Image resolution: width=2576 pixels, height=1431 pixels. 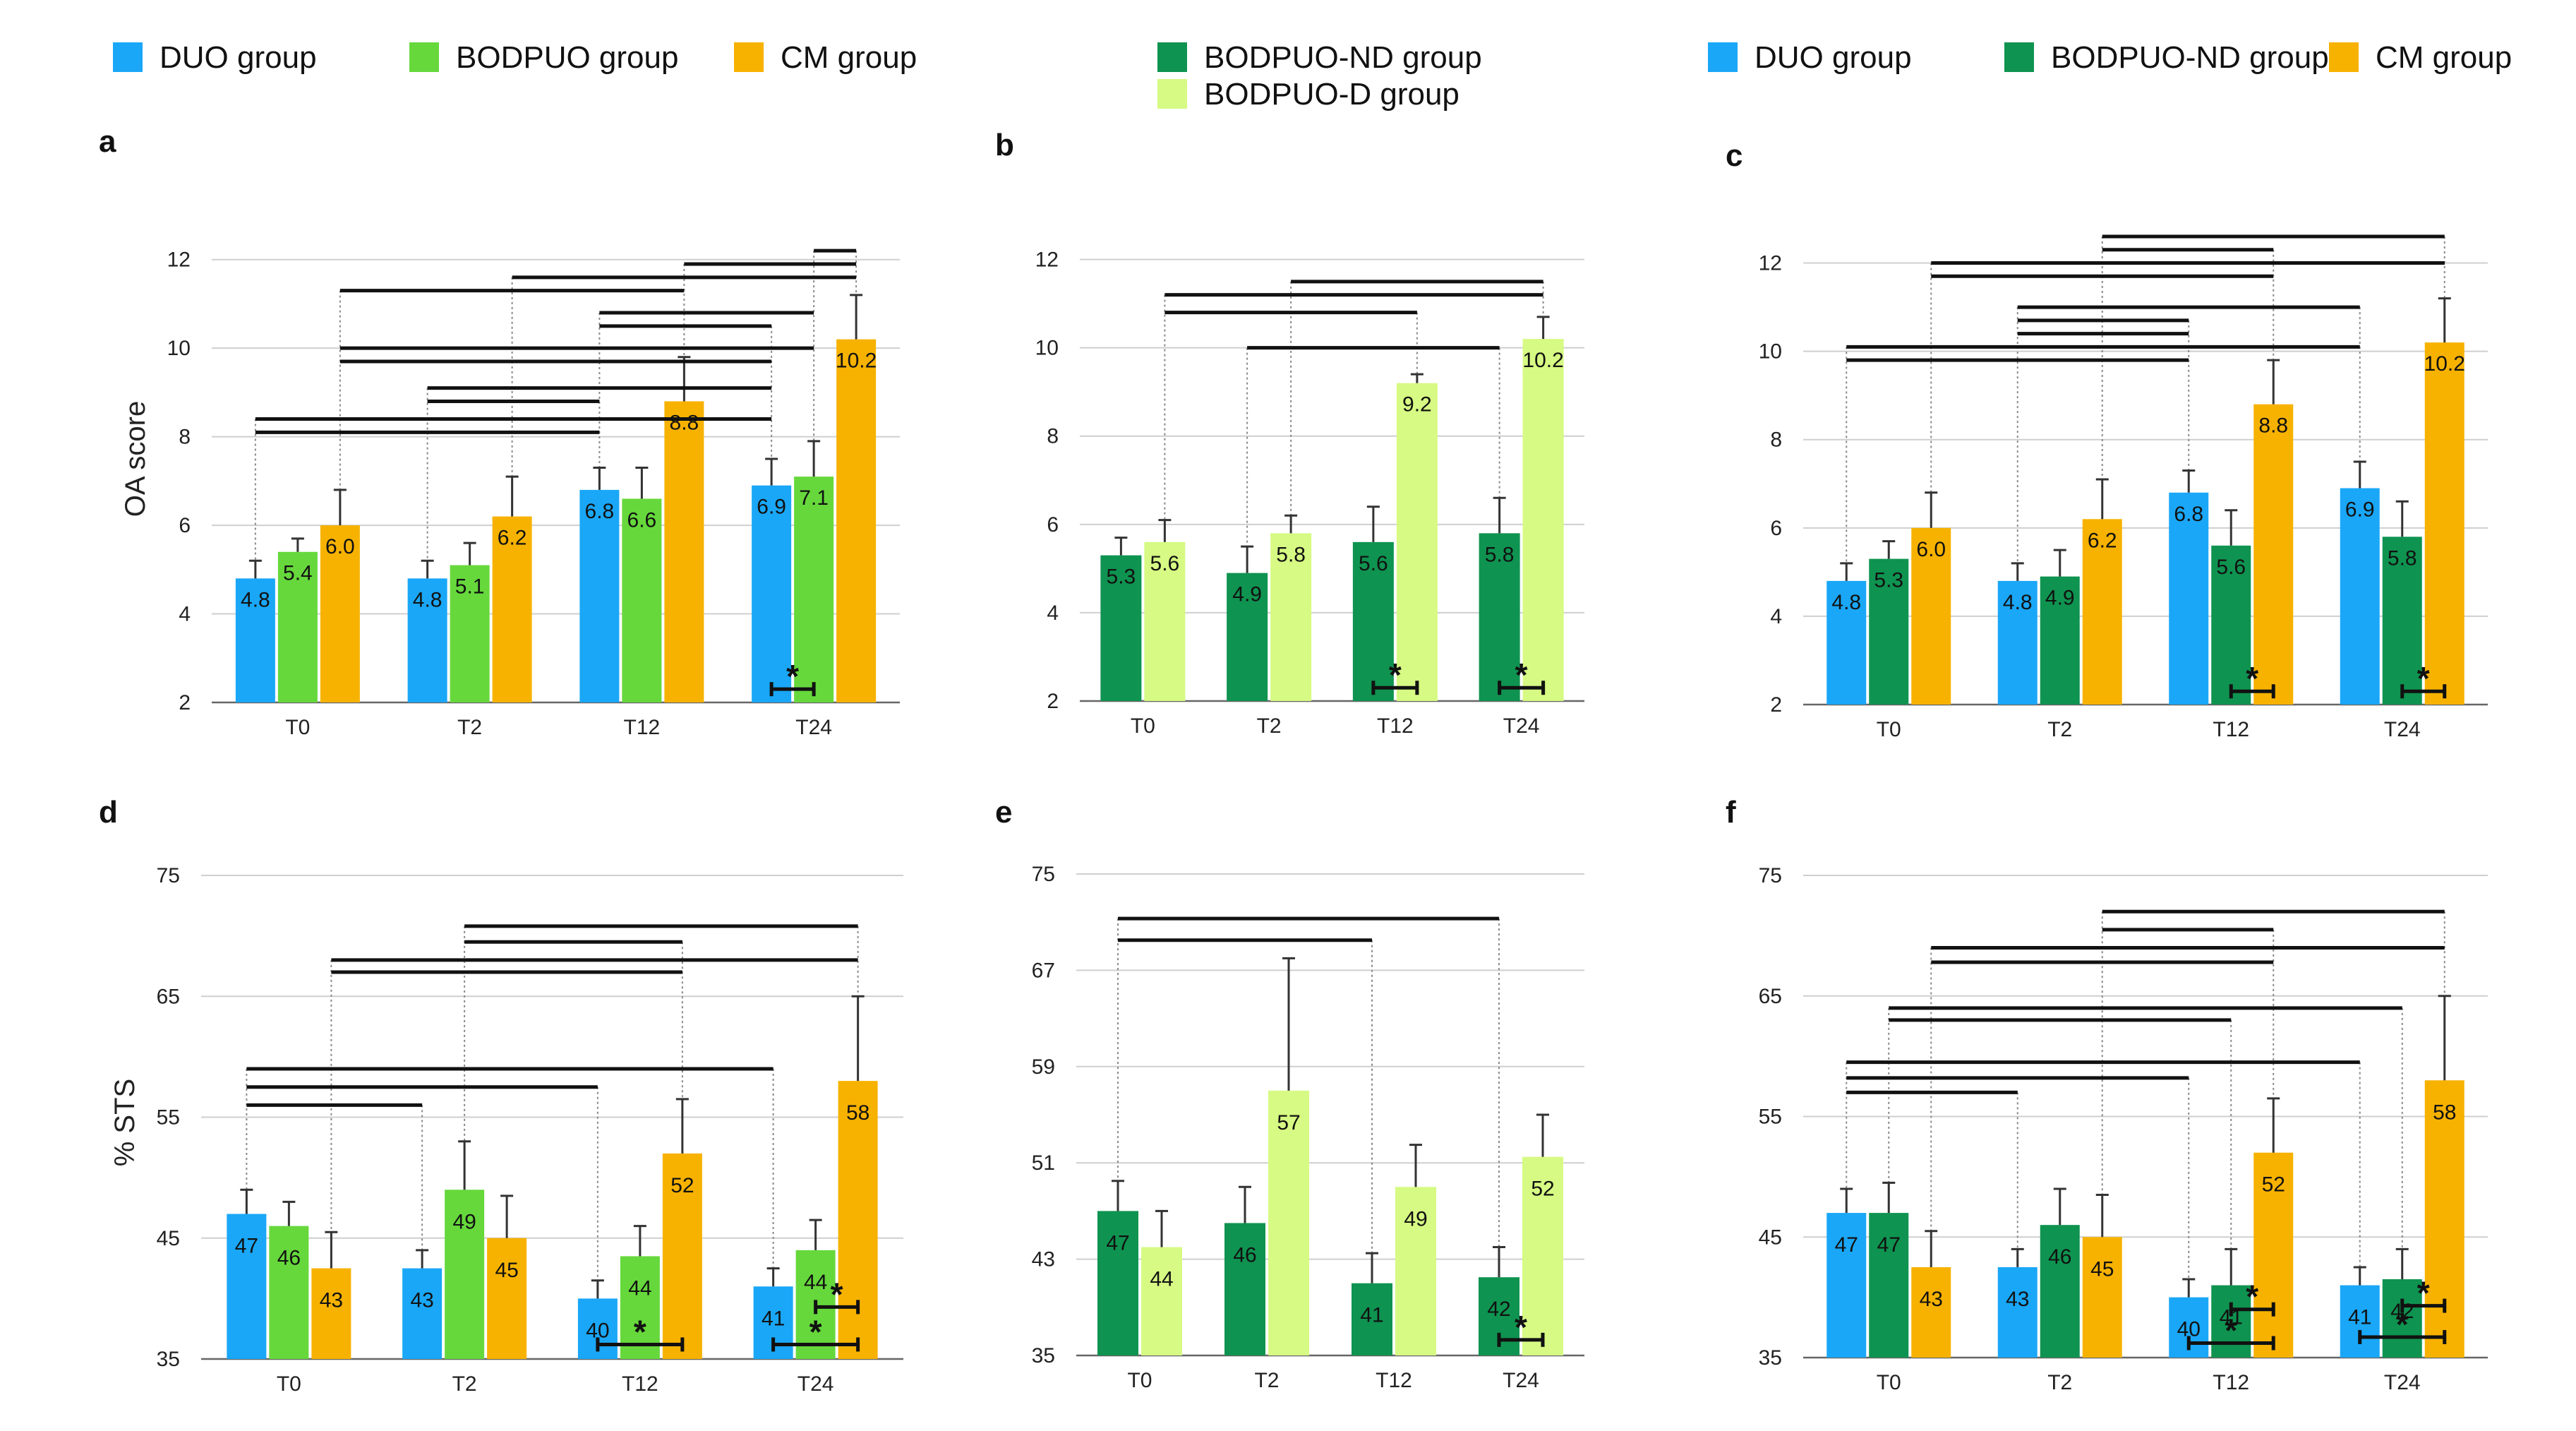 I want to click on value-label: 7.1, so click(x=814, y=498).